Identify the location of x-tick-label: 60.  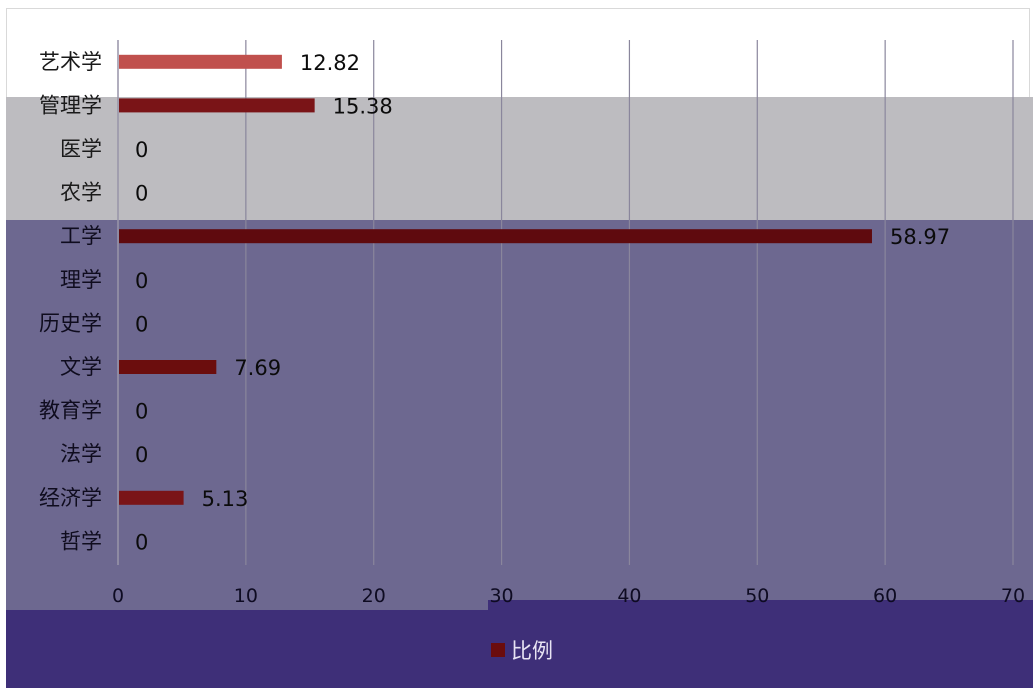
(885, 596).